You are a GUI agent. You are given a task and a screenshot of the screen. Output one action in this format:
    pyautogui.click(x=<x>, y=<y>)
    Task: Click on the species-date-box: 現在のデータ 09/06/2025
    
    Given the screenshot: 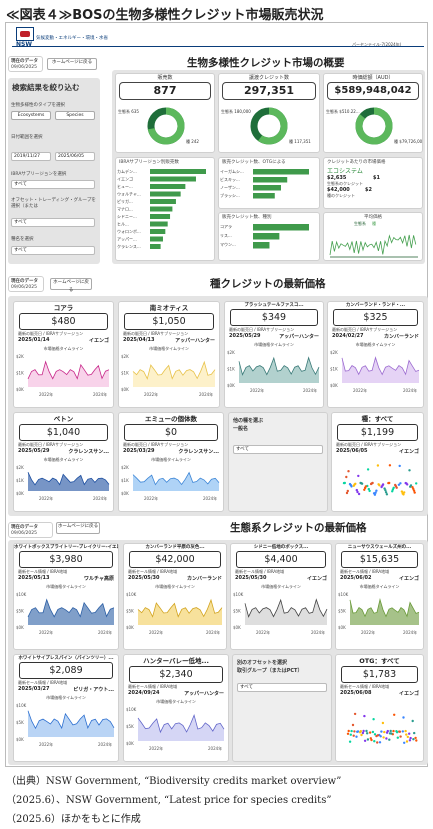 What is the action you would take?
    pyautogui.click(x=26, y=284)
    